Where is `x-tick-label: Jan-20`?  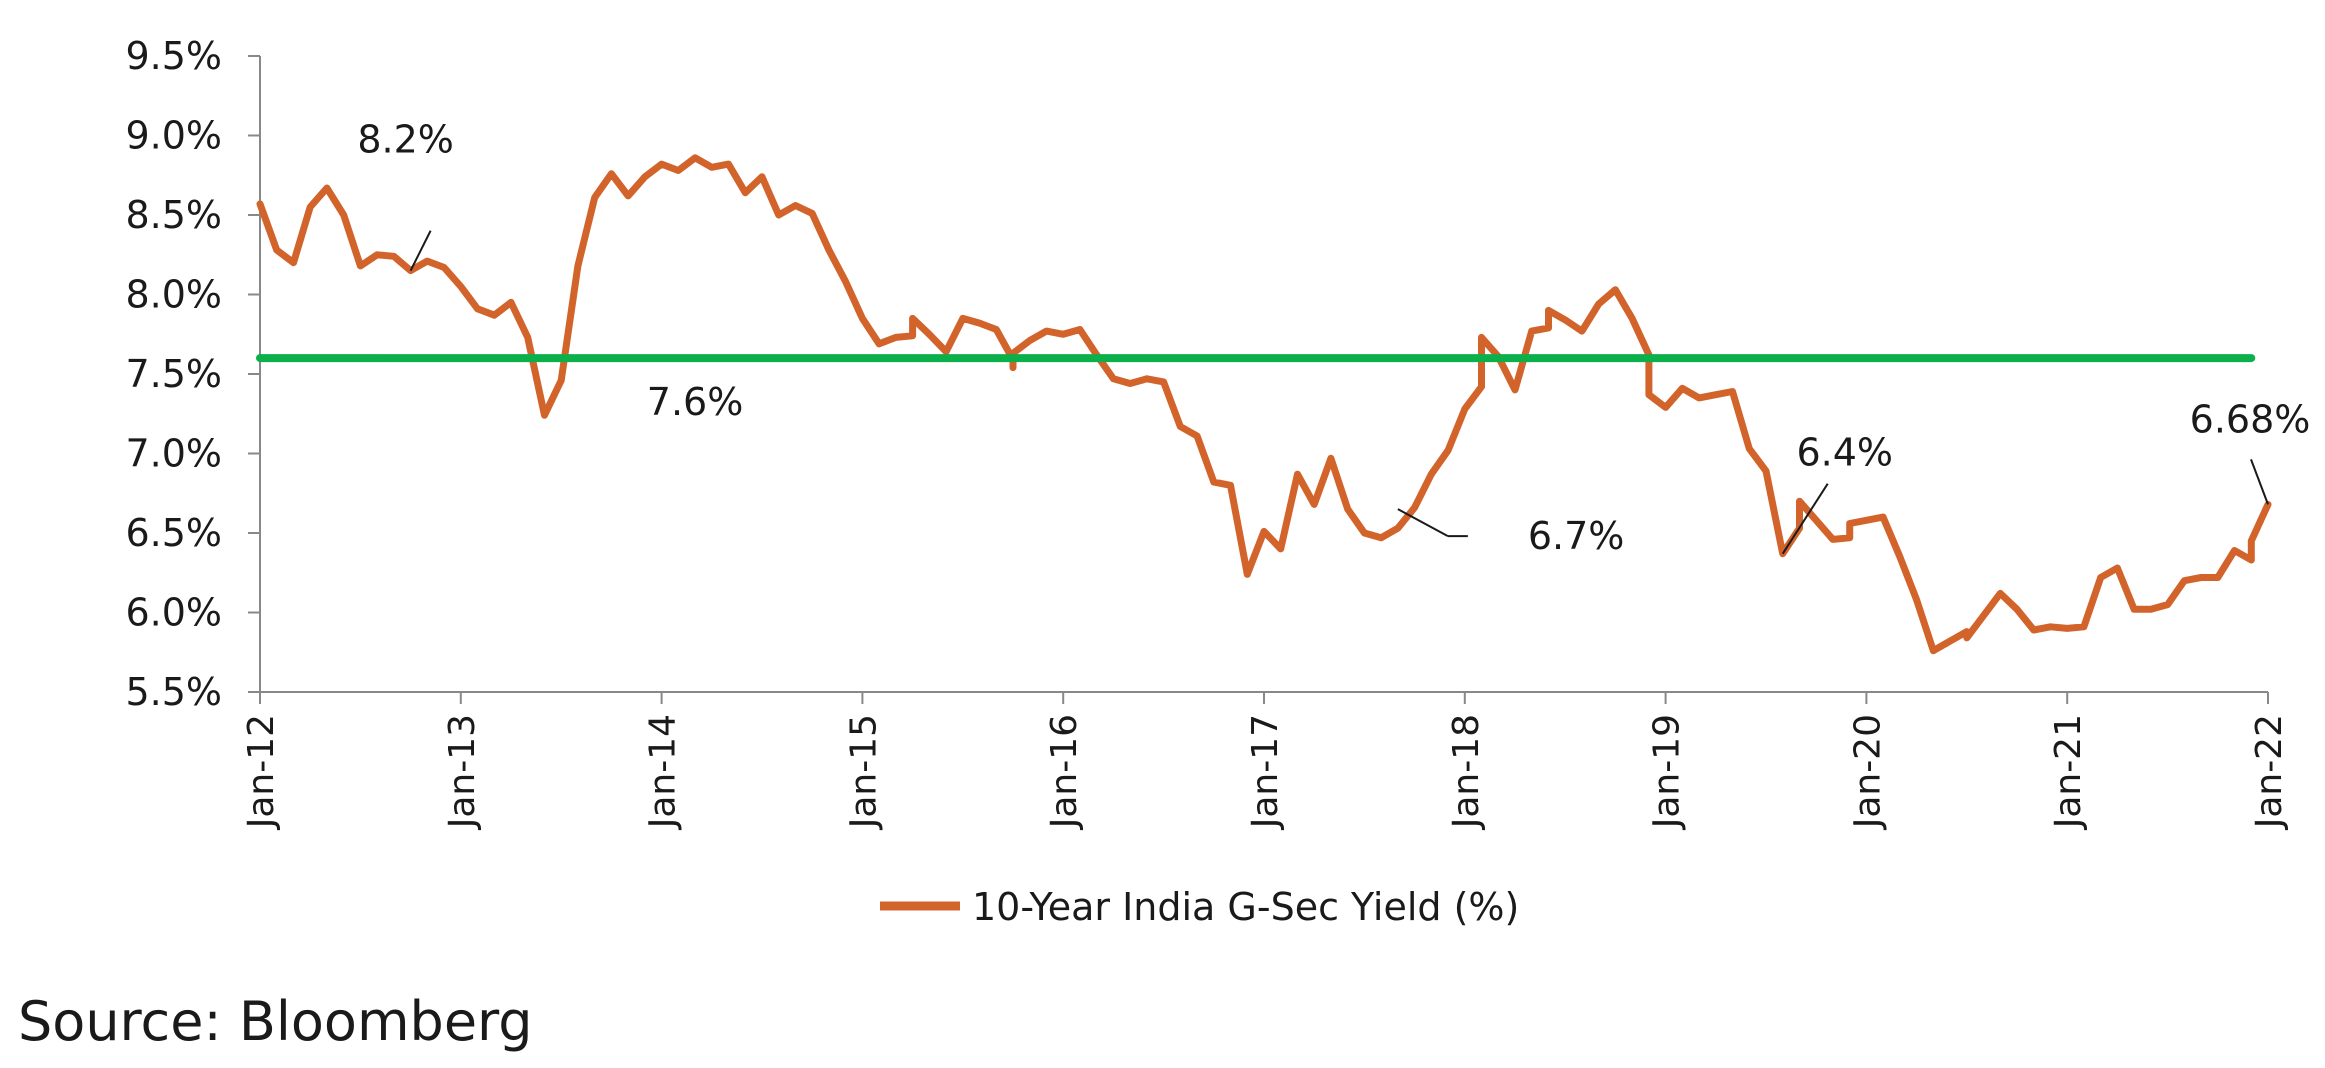
x-tick-label: Jan-20 is located at coordinates (1867, 772).